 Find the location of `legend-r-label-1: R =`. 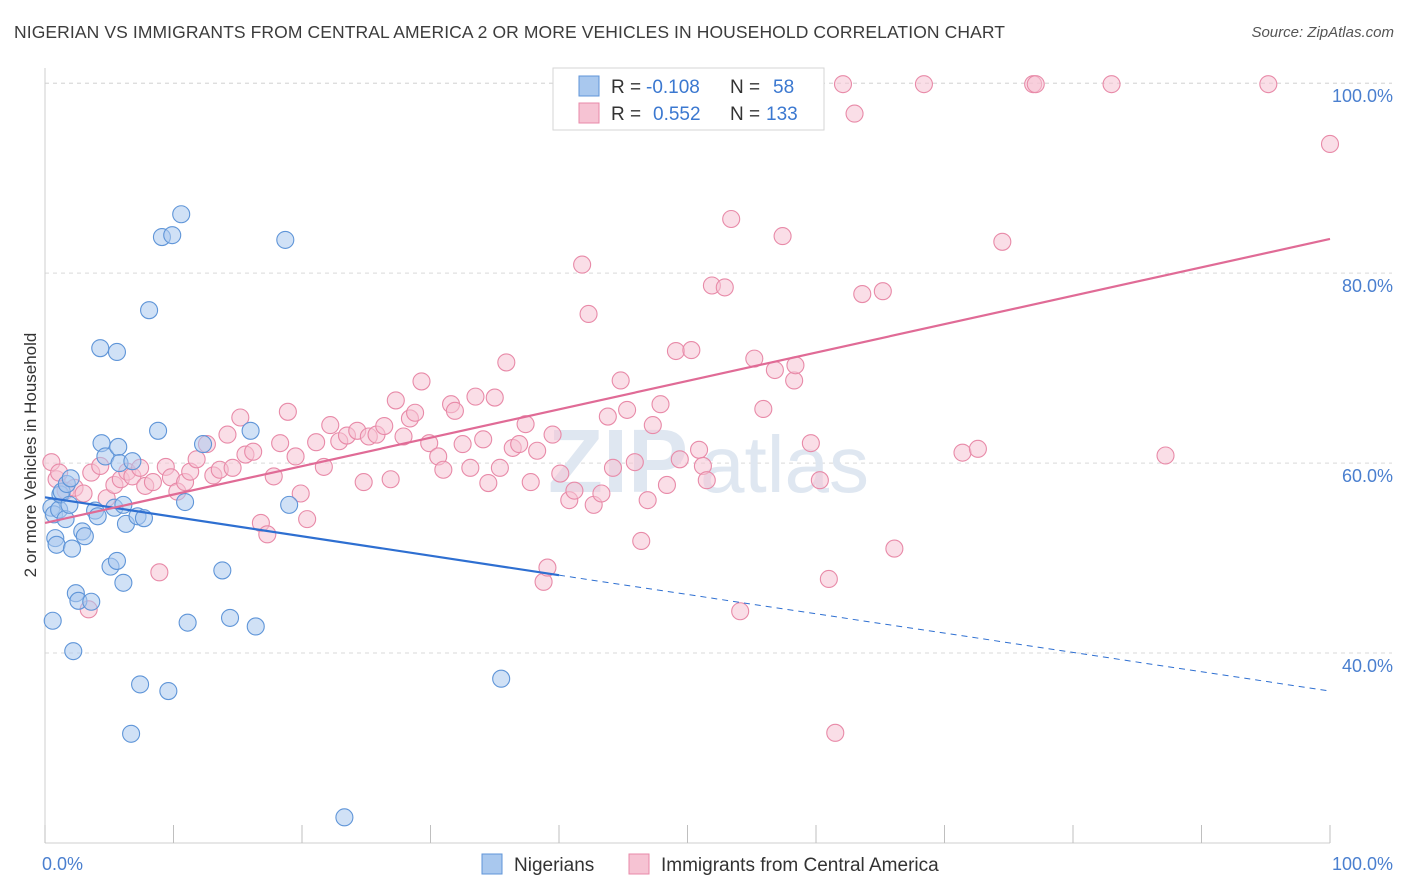

legend-r-label-1: R = is located at coordinates (626, 87).